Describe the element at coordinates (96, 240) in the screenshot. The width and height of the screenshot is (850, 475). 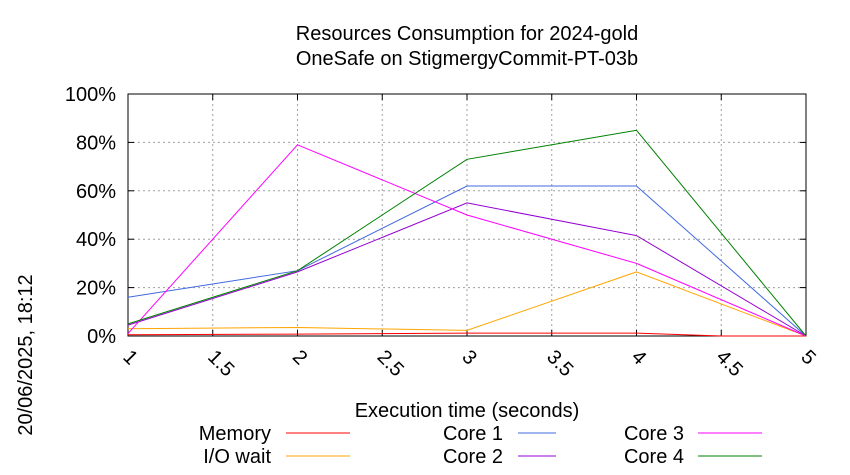
I see `y-tick-label: 40%` at that location.